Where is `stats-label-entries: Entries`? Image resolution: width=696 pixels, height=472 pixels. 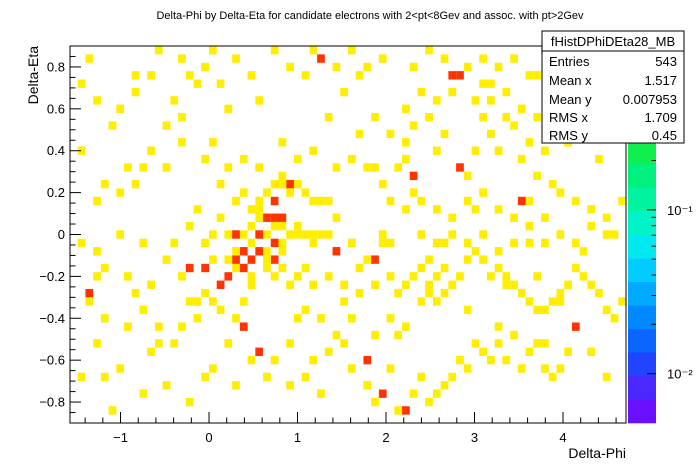
stats-label-entries: Entries is located at coordinates (569, 61).